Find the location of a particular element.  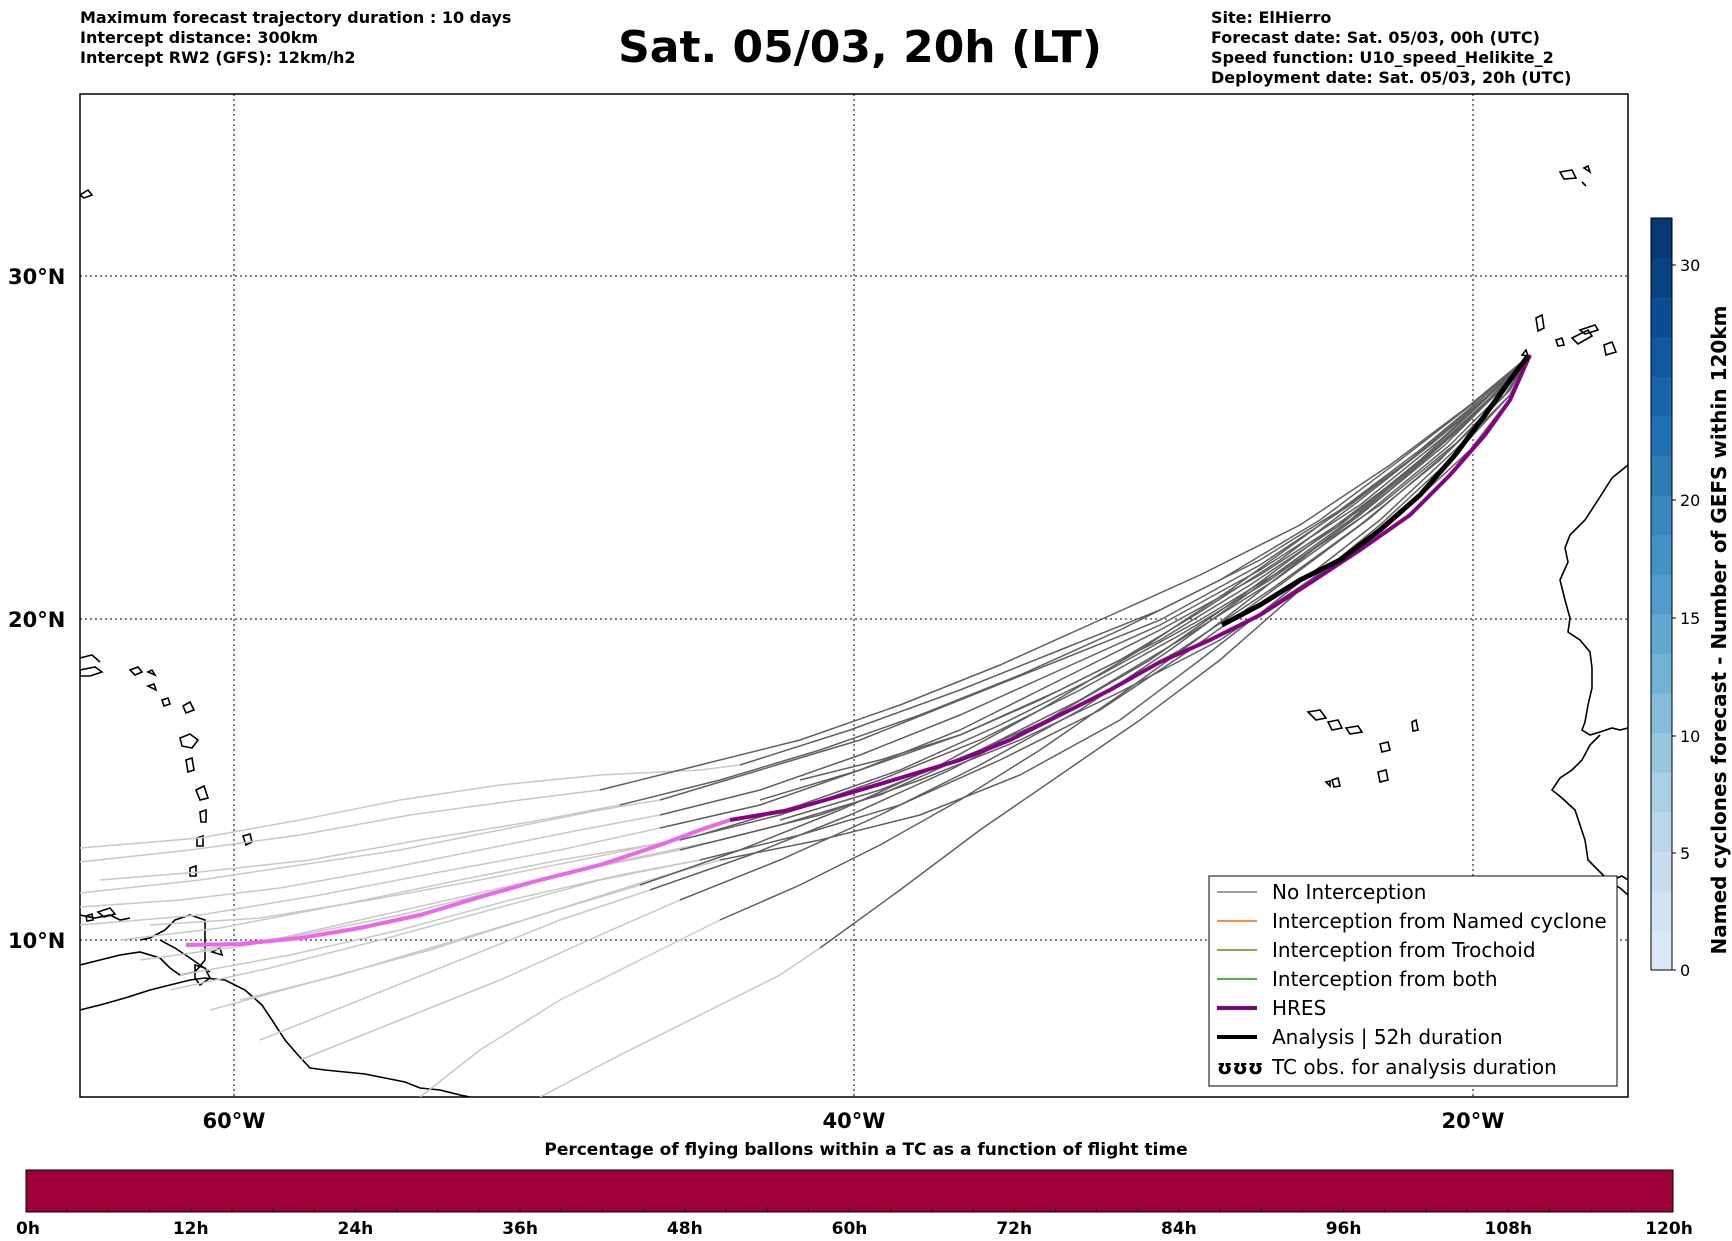

island-cape-verde-sao-vicente is located at coordinates (1335, 725).